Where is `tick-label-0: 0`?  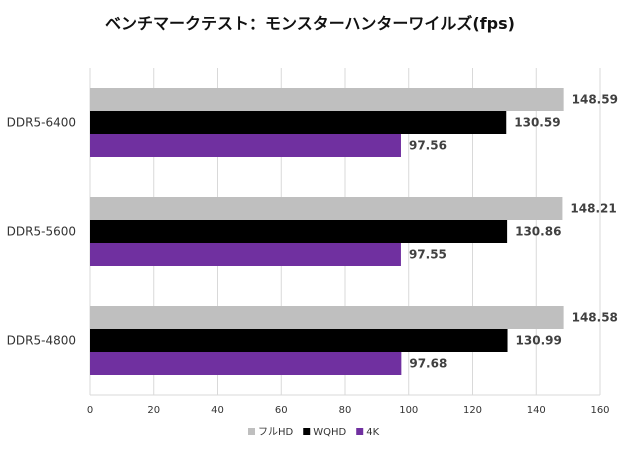 tick-label-0: 0 is located at coordinates (90, 410).